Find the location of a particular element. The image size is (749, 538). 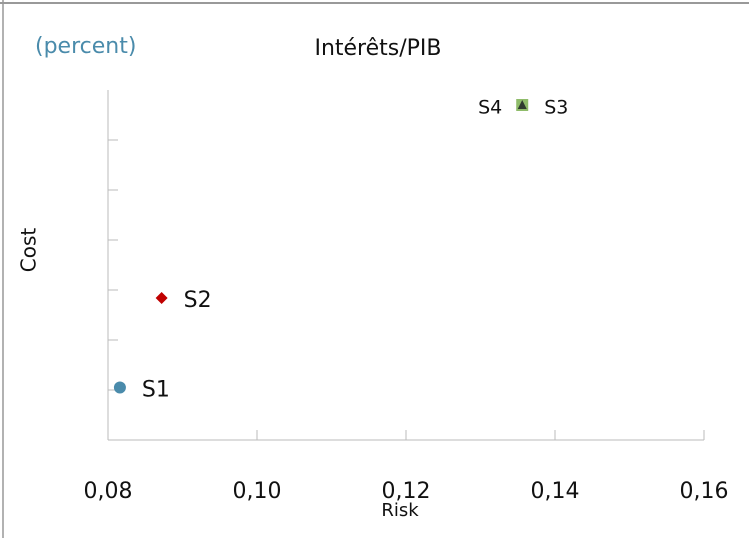

point-label: S2 is located at coordinates (198, 300).